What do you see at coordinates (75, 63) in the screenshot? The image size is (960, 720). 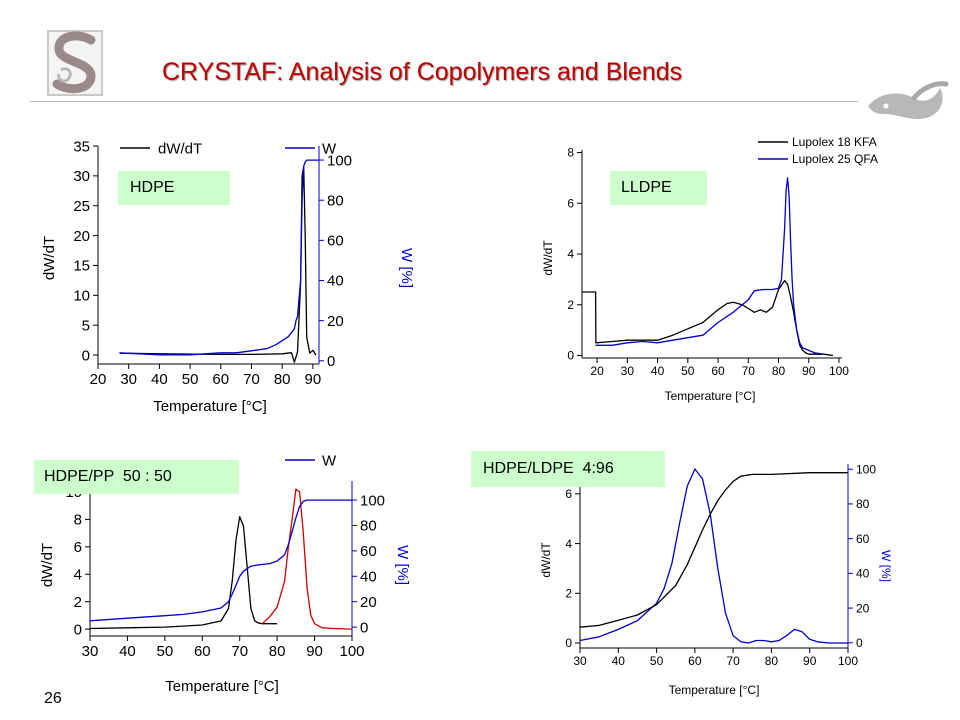 I see `university-logo-icon` at bounding box center [75, 63].